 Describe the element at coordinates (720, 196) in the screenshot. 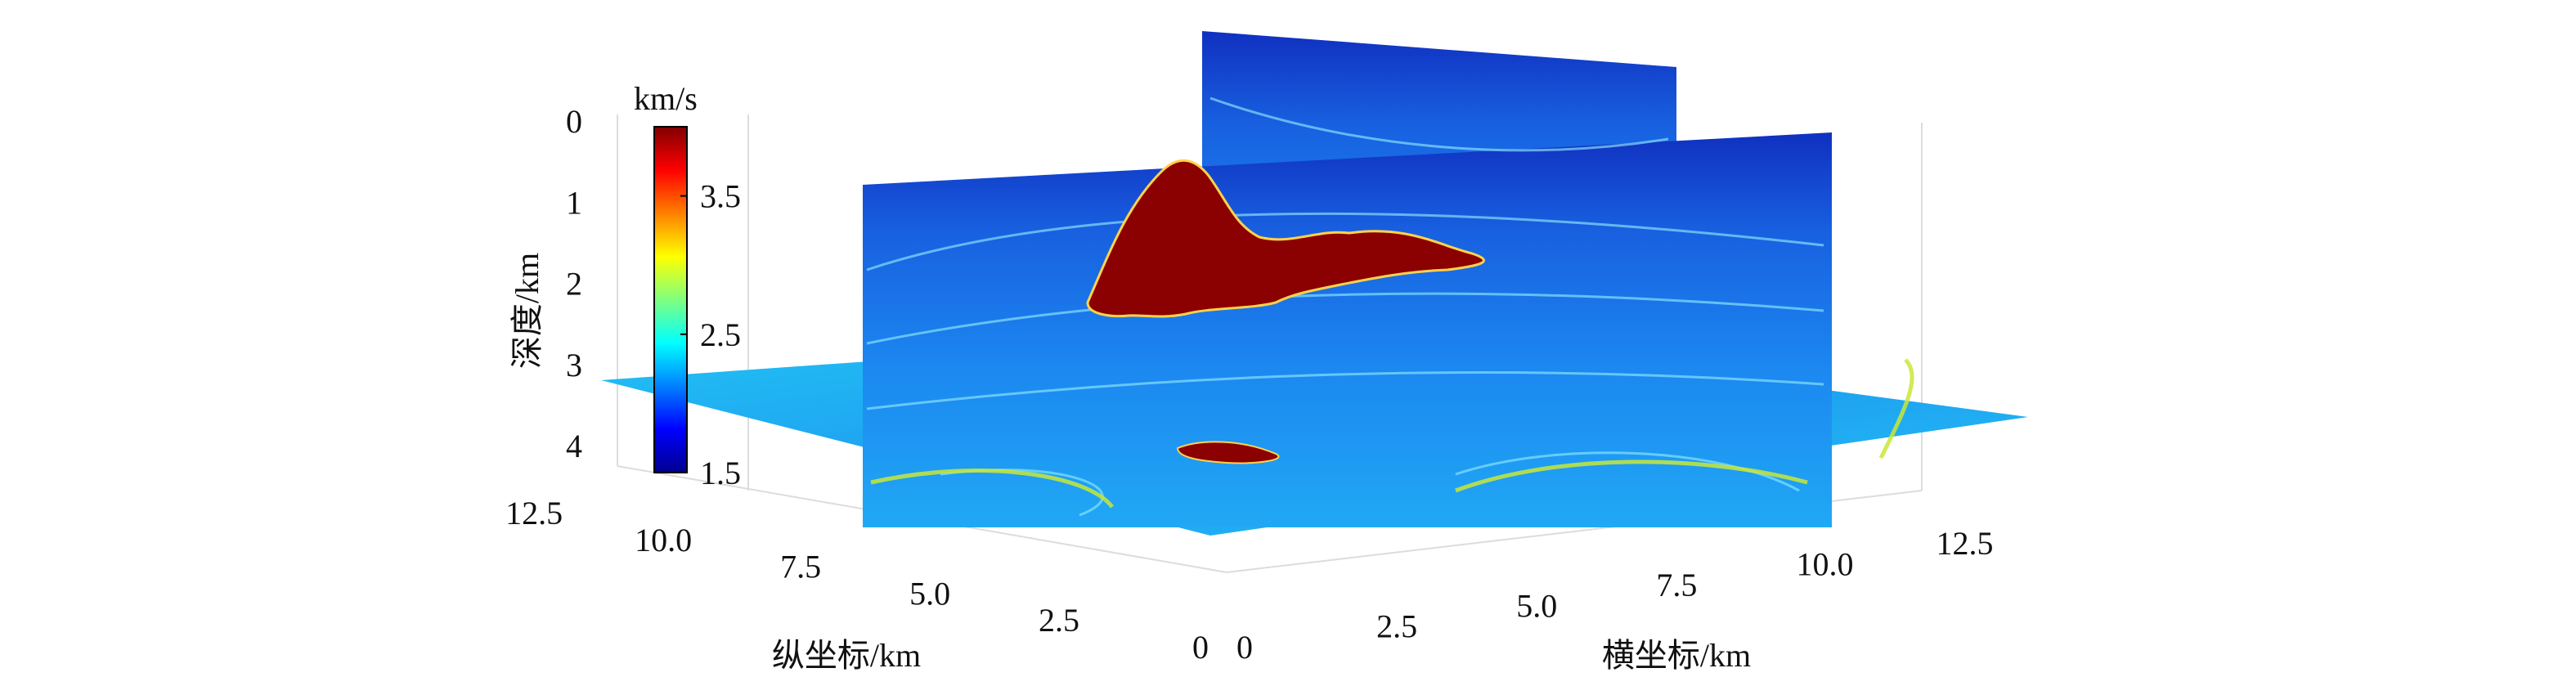

I see `colorbar-tick-label: 3.5` at that location.